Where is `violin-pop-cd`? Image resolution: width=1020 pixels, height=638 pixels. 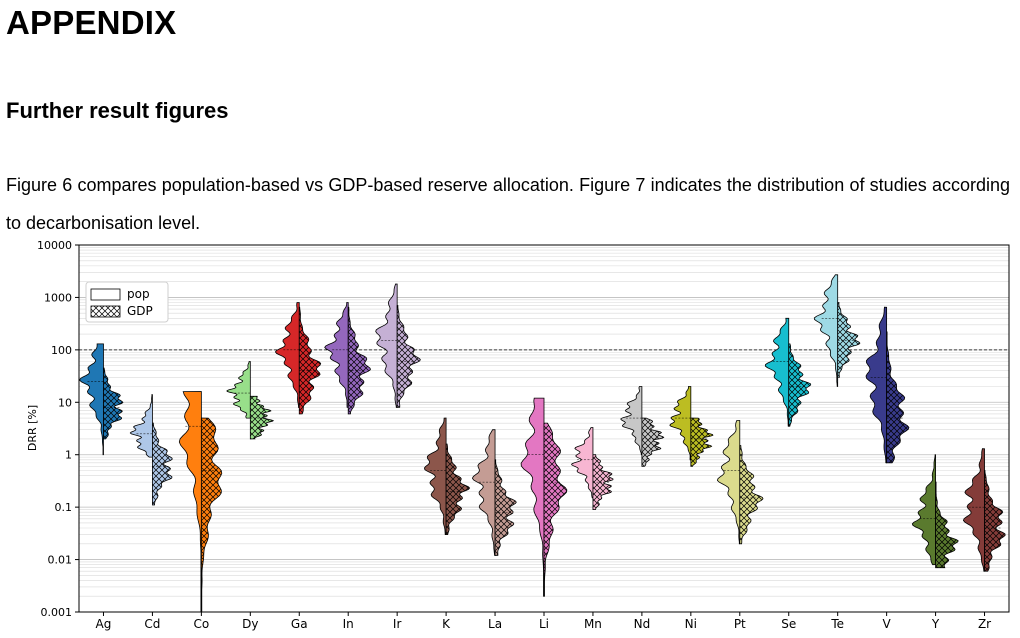
violin-pop-cd is located at coordinates (141, 426).